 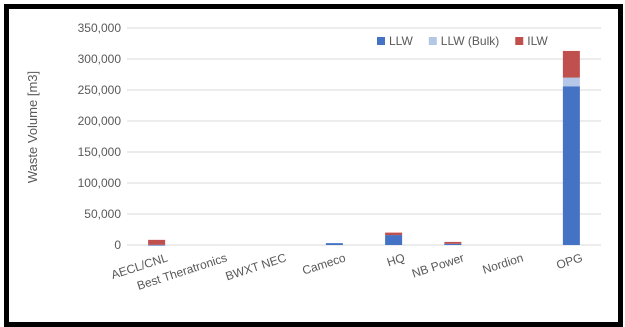 I want to click on y-tick-label: 100,000, so click(x=100, y=183).